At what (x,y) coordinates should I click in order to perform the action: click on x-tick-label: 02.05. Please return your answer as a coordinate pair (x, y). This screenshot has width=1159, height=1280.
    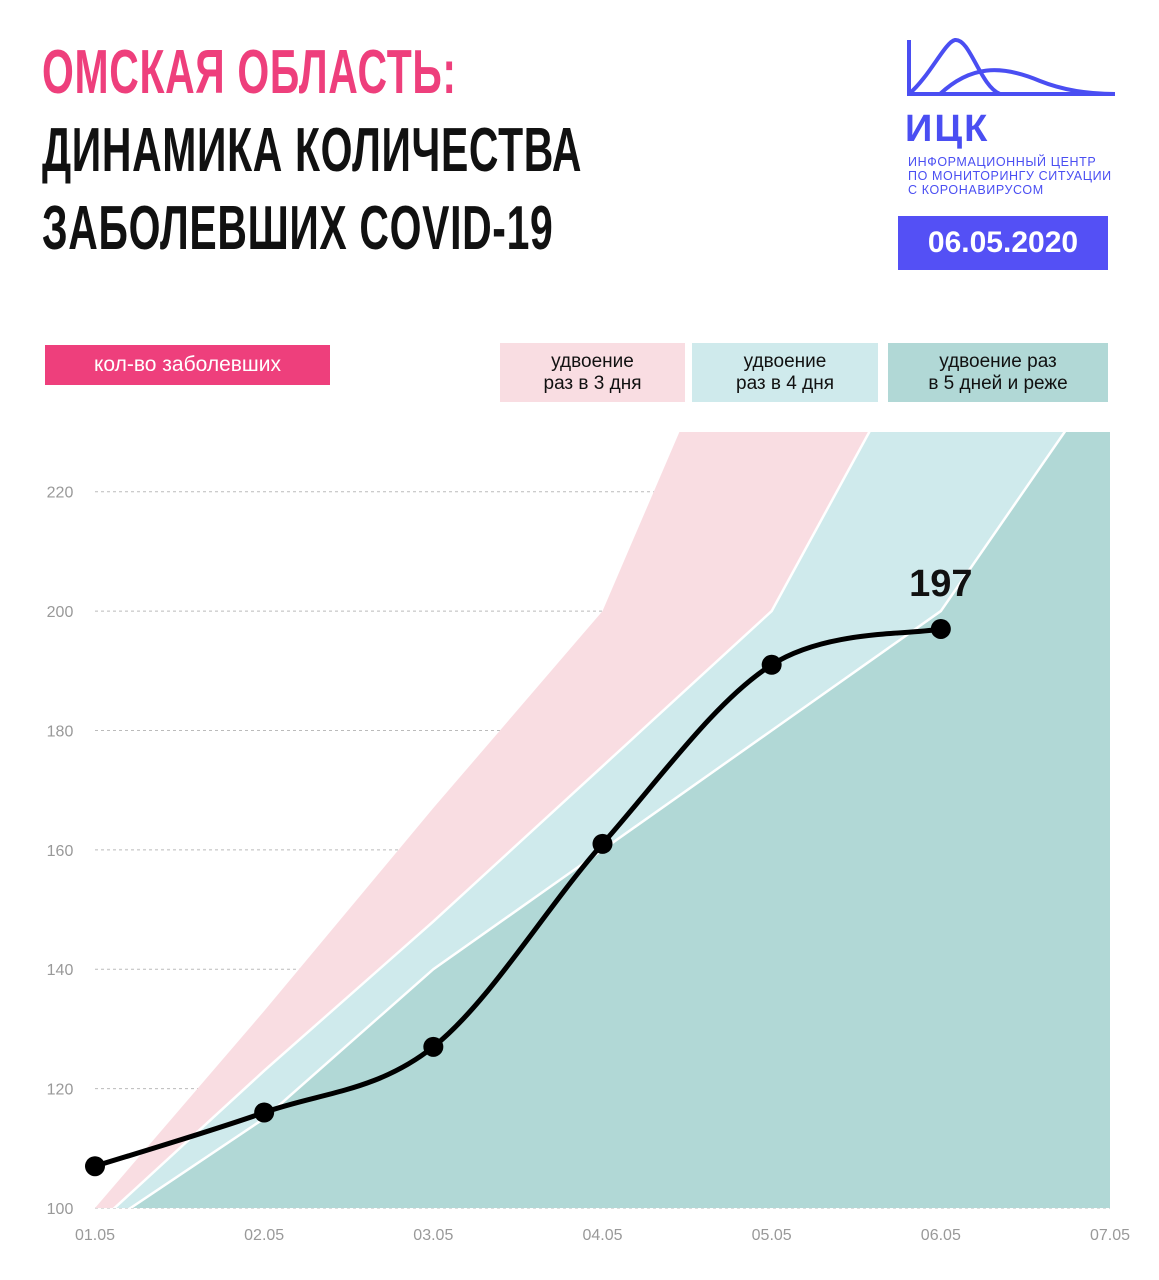
    Looking at the image, I should click on (264, 1235).